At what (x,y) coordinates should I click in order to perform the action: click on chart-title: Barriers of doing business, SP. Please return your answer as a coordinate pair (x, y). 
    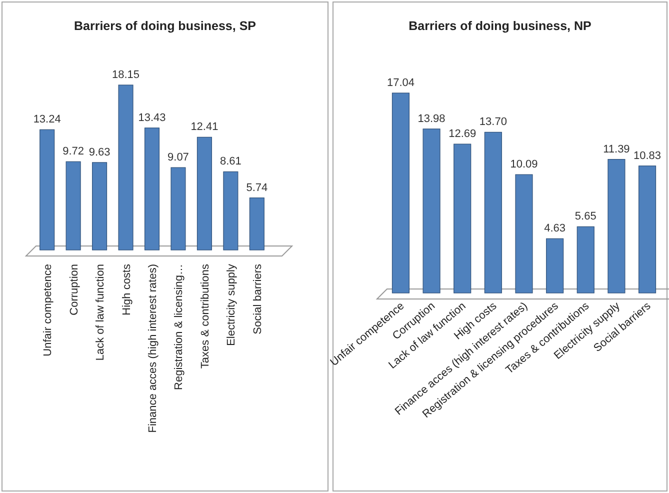
    Looking at the image, I should click on (165, 26).